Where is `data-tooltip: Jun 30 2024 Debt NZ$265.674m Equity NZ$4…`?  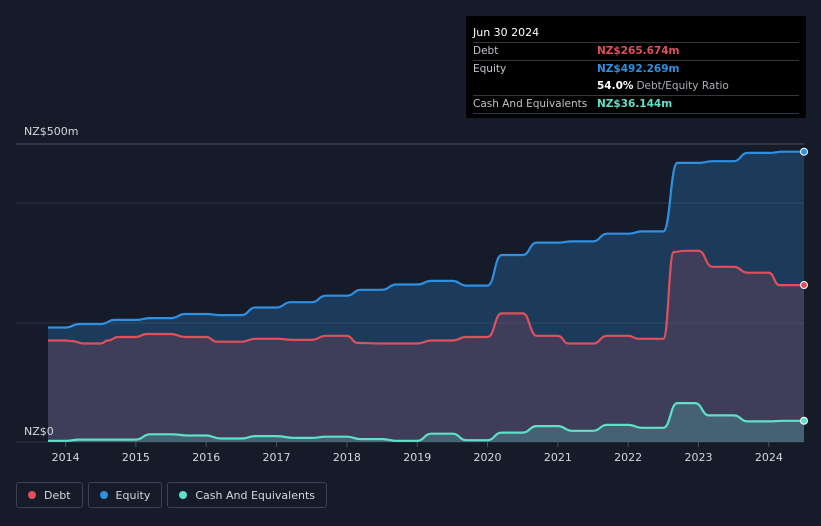
data-tooltip: Jun 30 2024 Debt NZ$265.674m Equity NZ$4… is located at coordinates (636, 67).